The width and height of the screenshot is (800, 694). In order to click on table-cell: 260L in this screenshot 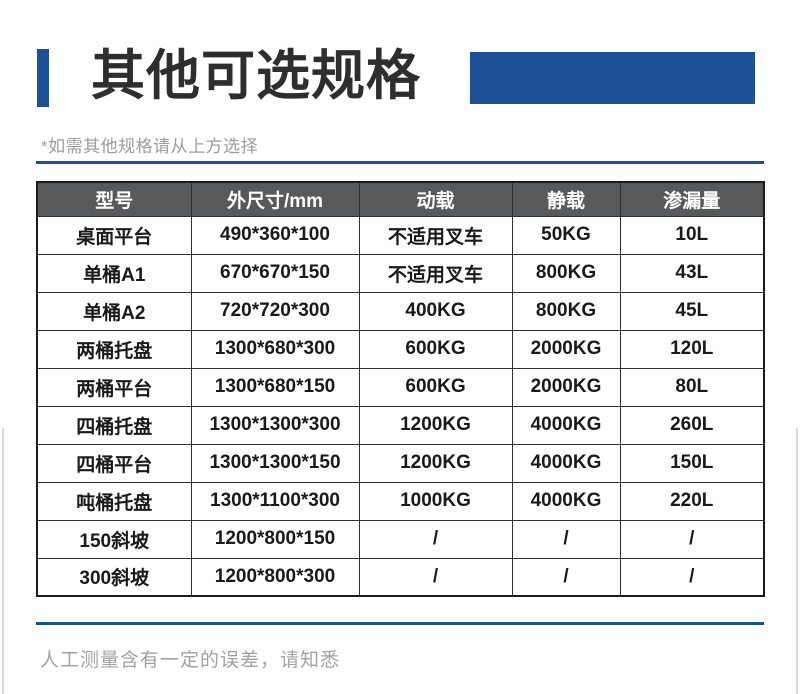, I will do `click(692, 425)`.